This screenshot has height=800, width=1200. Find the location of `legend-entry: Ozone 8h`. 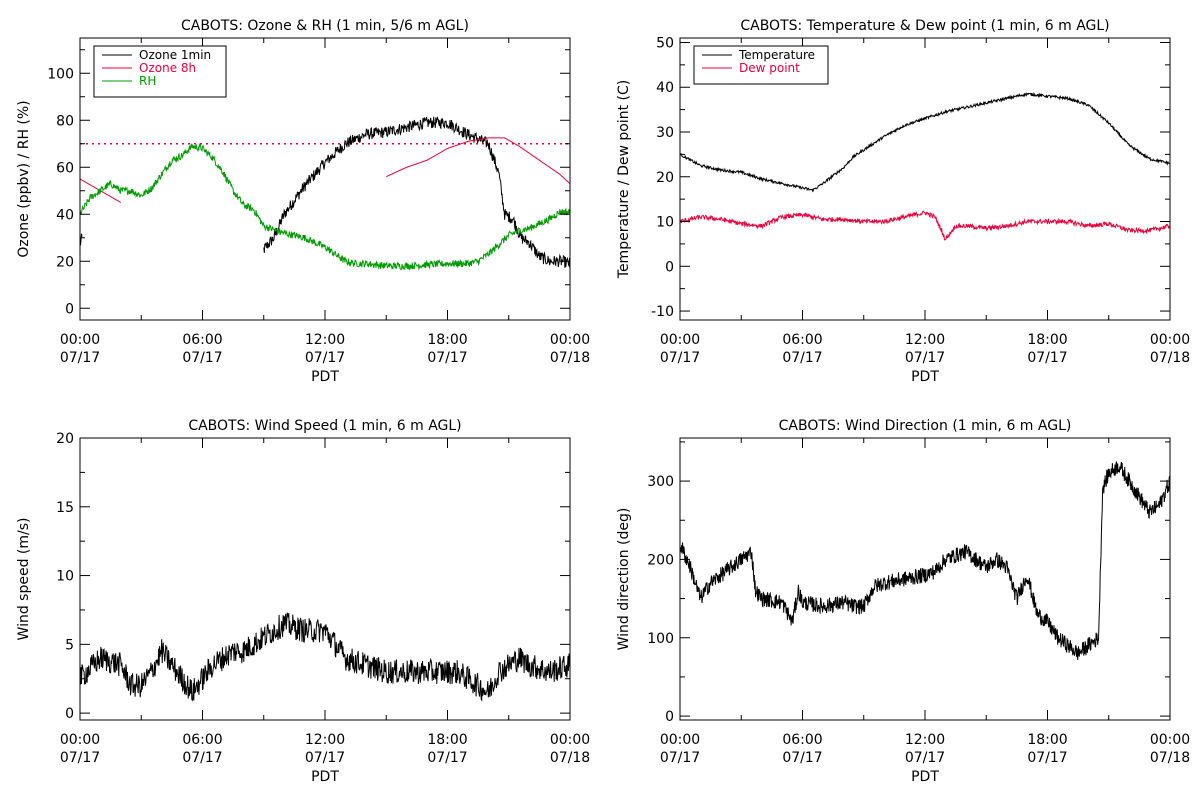

legend-entry: Ozone 8h is located at coordinates (167, 68).